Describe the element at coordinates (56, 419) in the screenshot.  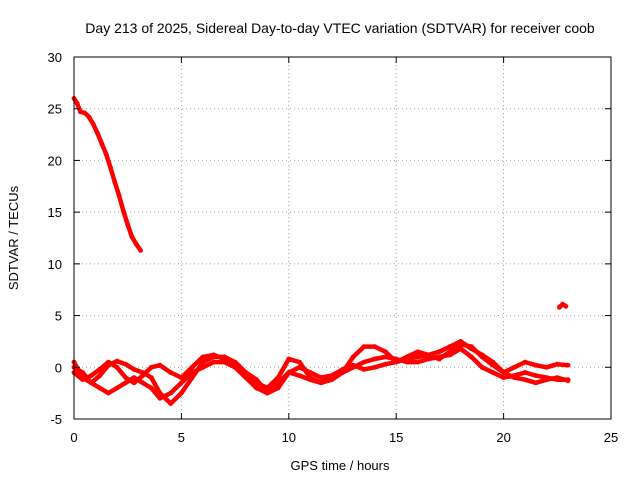
I see `y-tick-label: -5` at that location.